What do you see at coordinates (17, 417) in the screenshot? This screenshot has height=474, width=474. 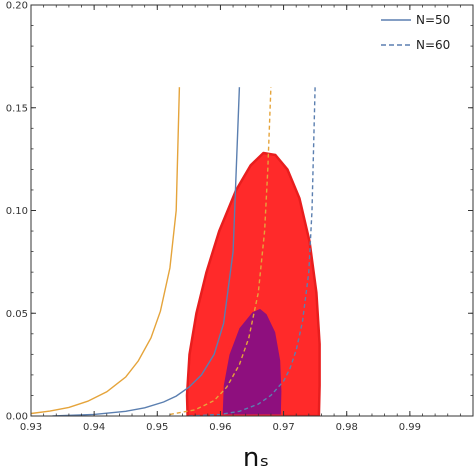 I see `y-tick-label: 0.00` at bounding box center [17, 417].